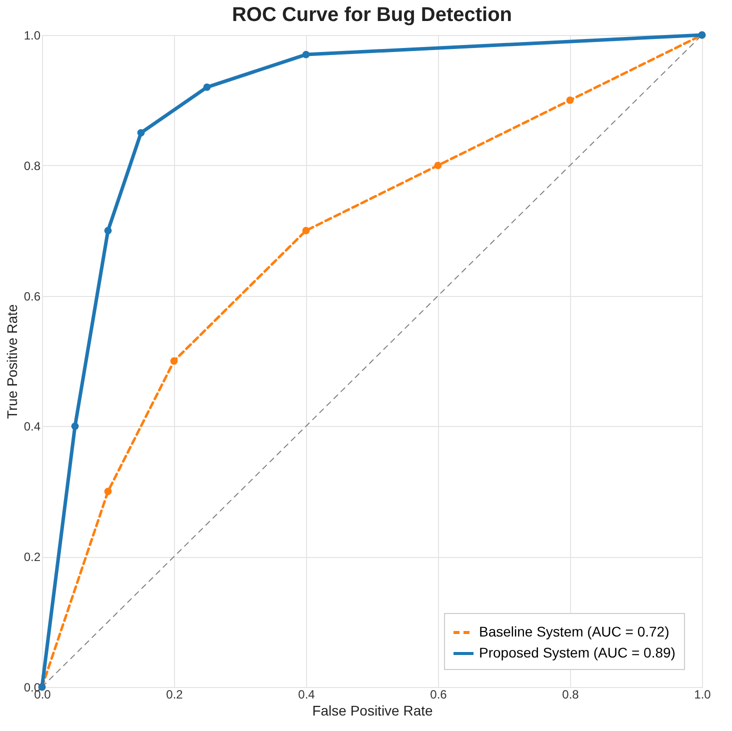 The width and height of the screenshot is (732, 731). I want to click on chart-title: ROC Curve for Bug Detection, so click(372, 15).